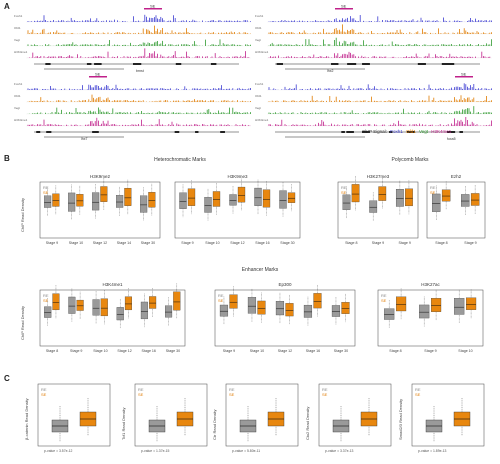  Describe the element at coordinates (451, 139) in the screenshot. I see `gene-label: foxa5` at that location.